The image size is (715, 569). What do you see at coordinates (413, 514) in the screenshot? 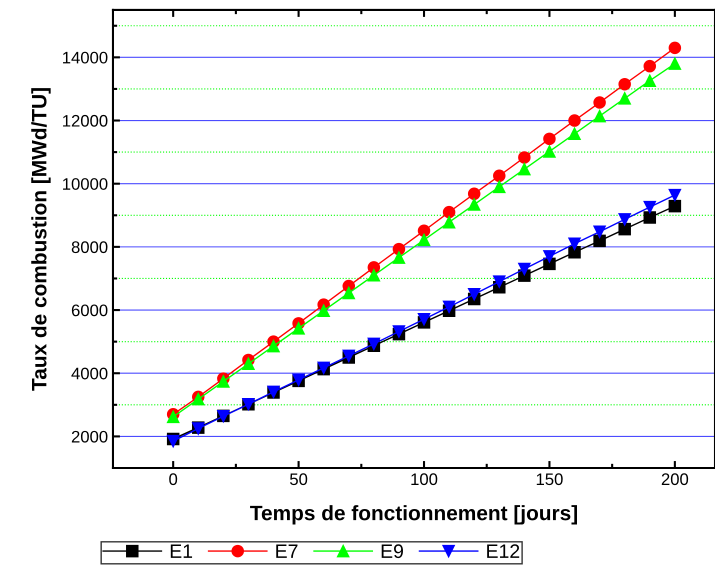
I see `x-axis-title: Temps de fonctionnement [jours]` at bounding box center [413, 514].